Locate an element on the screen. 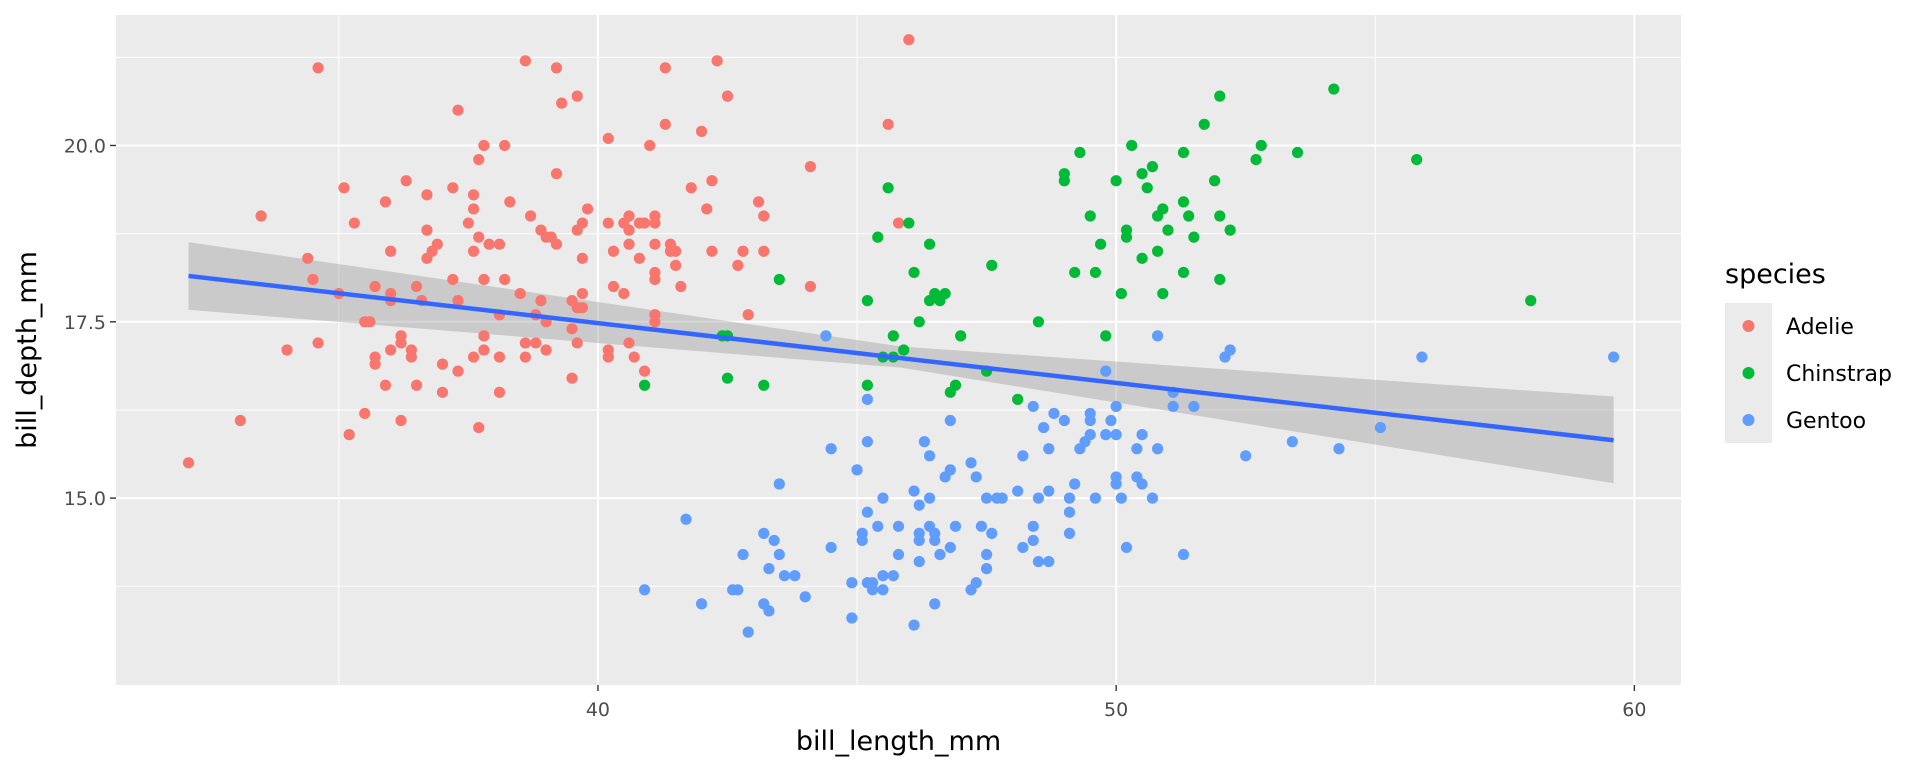 The height and width of the screenshot is (768, 1920). legend-swatch-adelie is located at coordinates (1748, 326).